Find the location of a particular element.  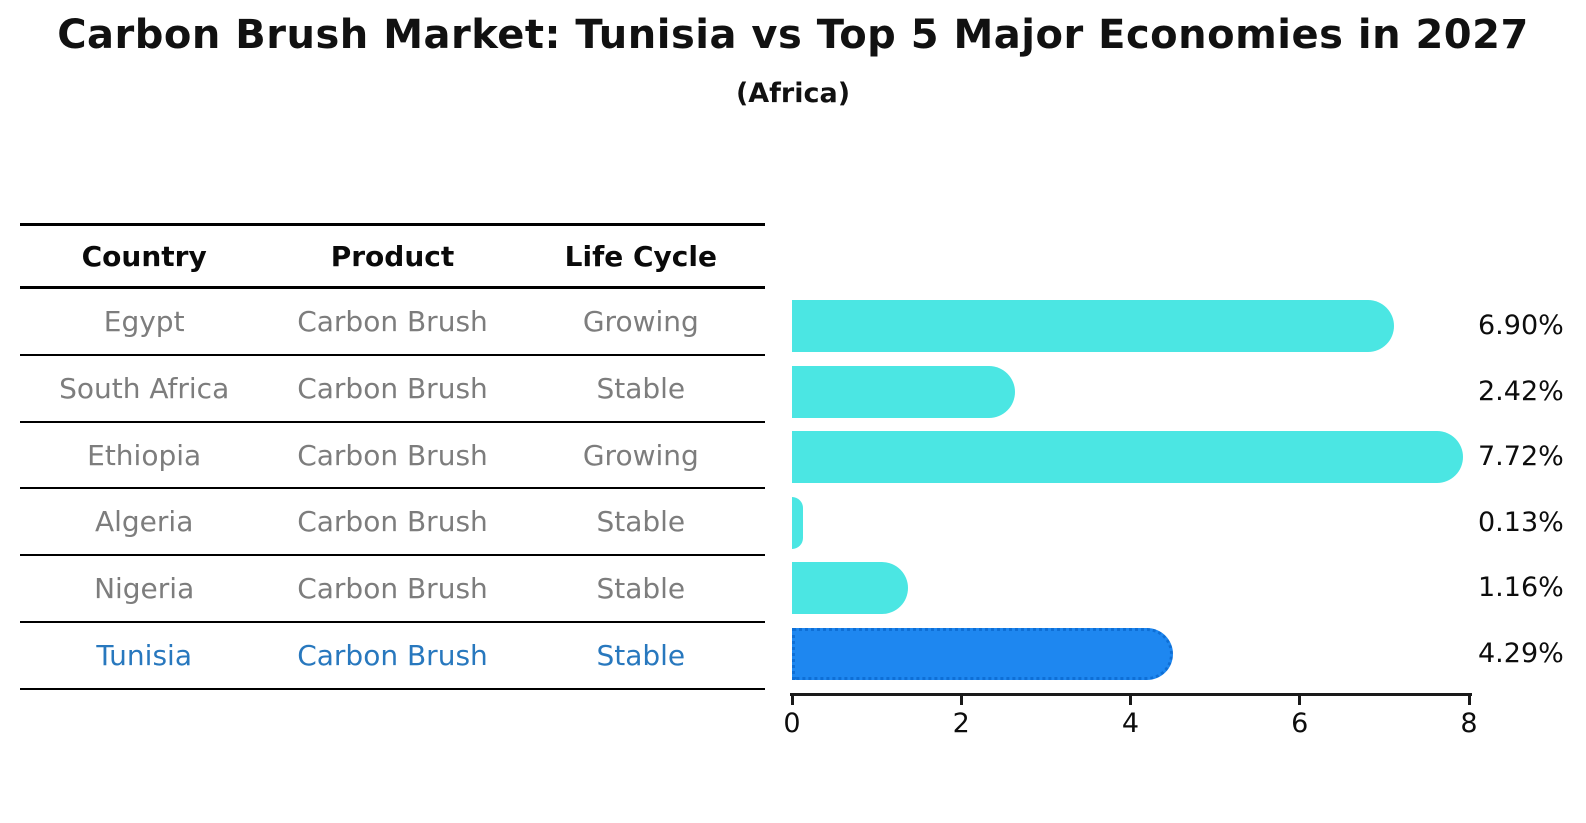

value-label-nigeria: 1.16% is located at coordinates (1521, 587).